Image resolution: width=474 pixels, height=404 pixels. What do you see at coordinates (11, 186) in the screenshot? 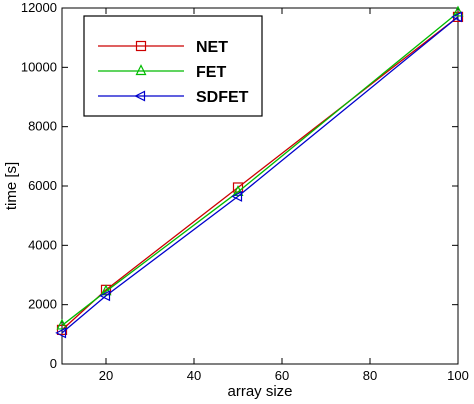
I see `y-axis-label: time [s]` at bounding box center [11, 186].